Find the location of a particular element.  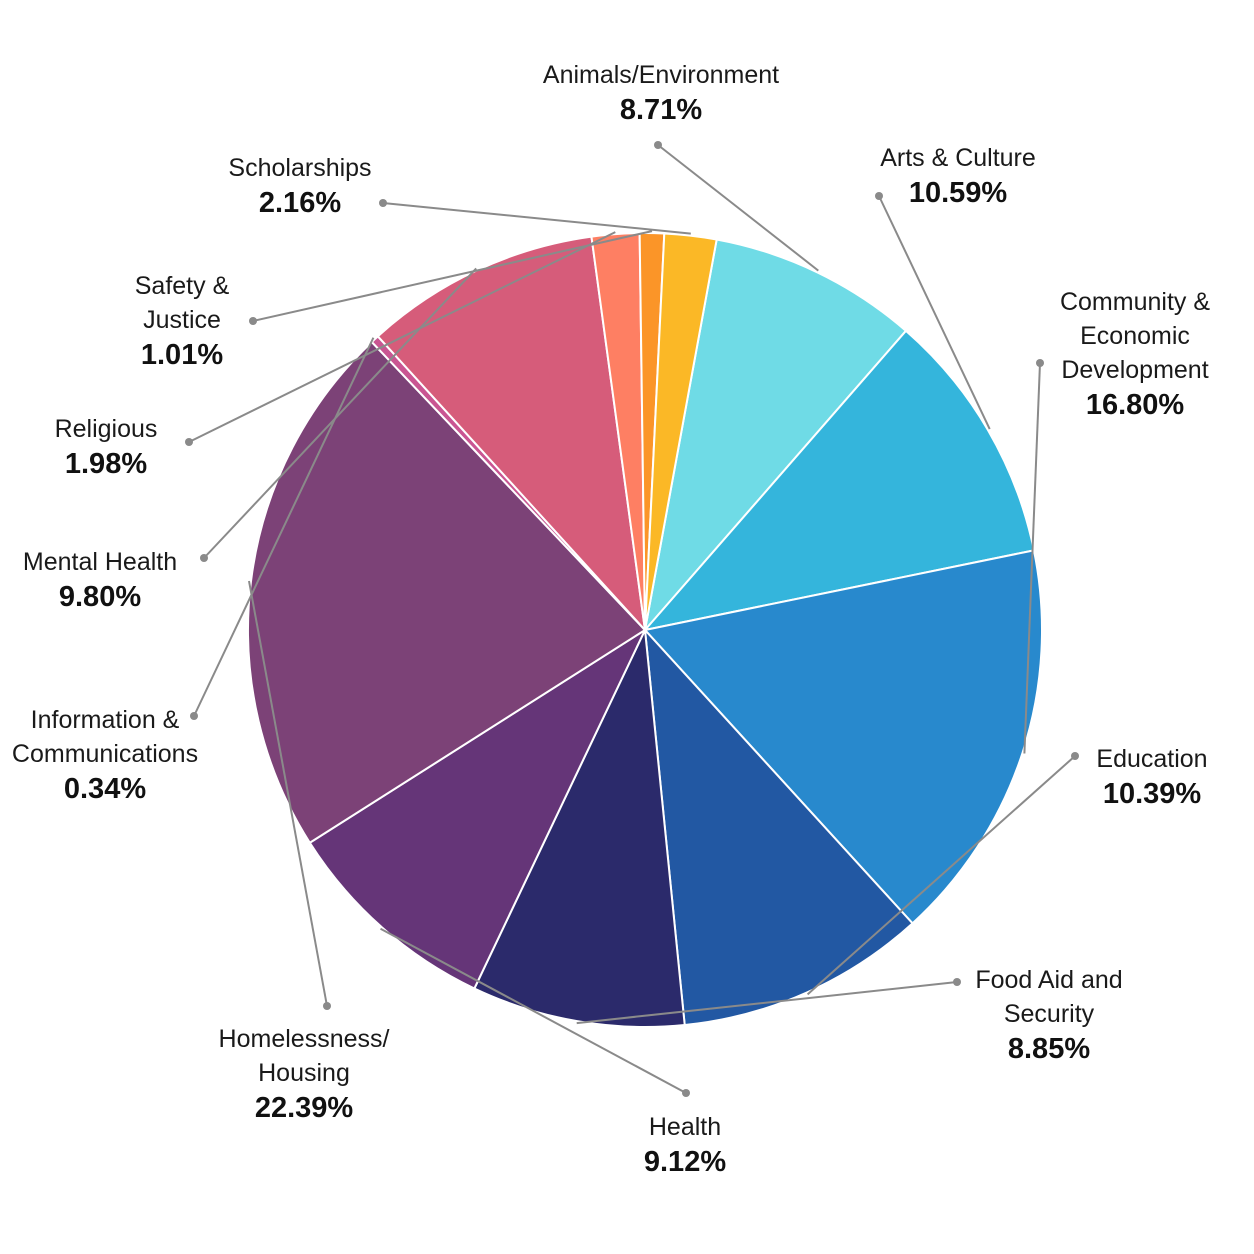

pie-slice-animals-environment is located at coordinates (775, 436).